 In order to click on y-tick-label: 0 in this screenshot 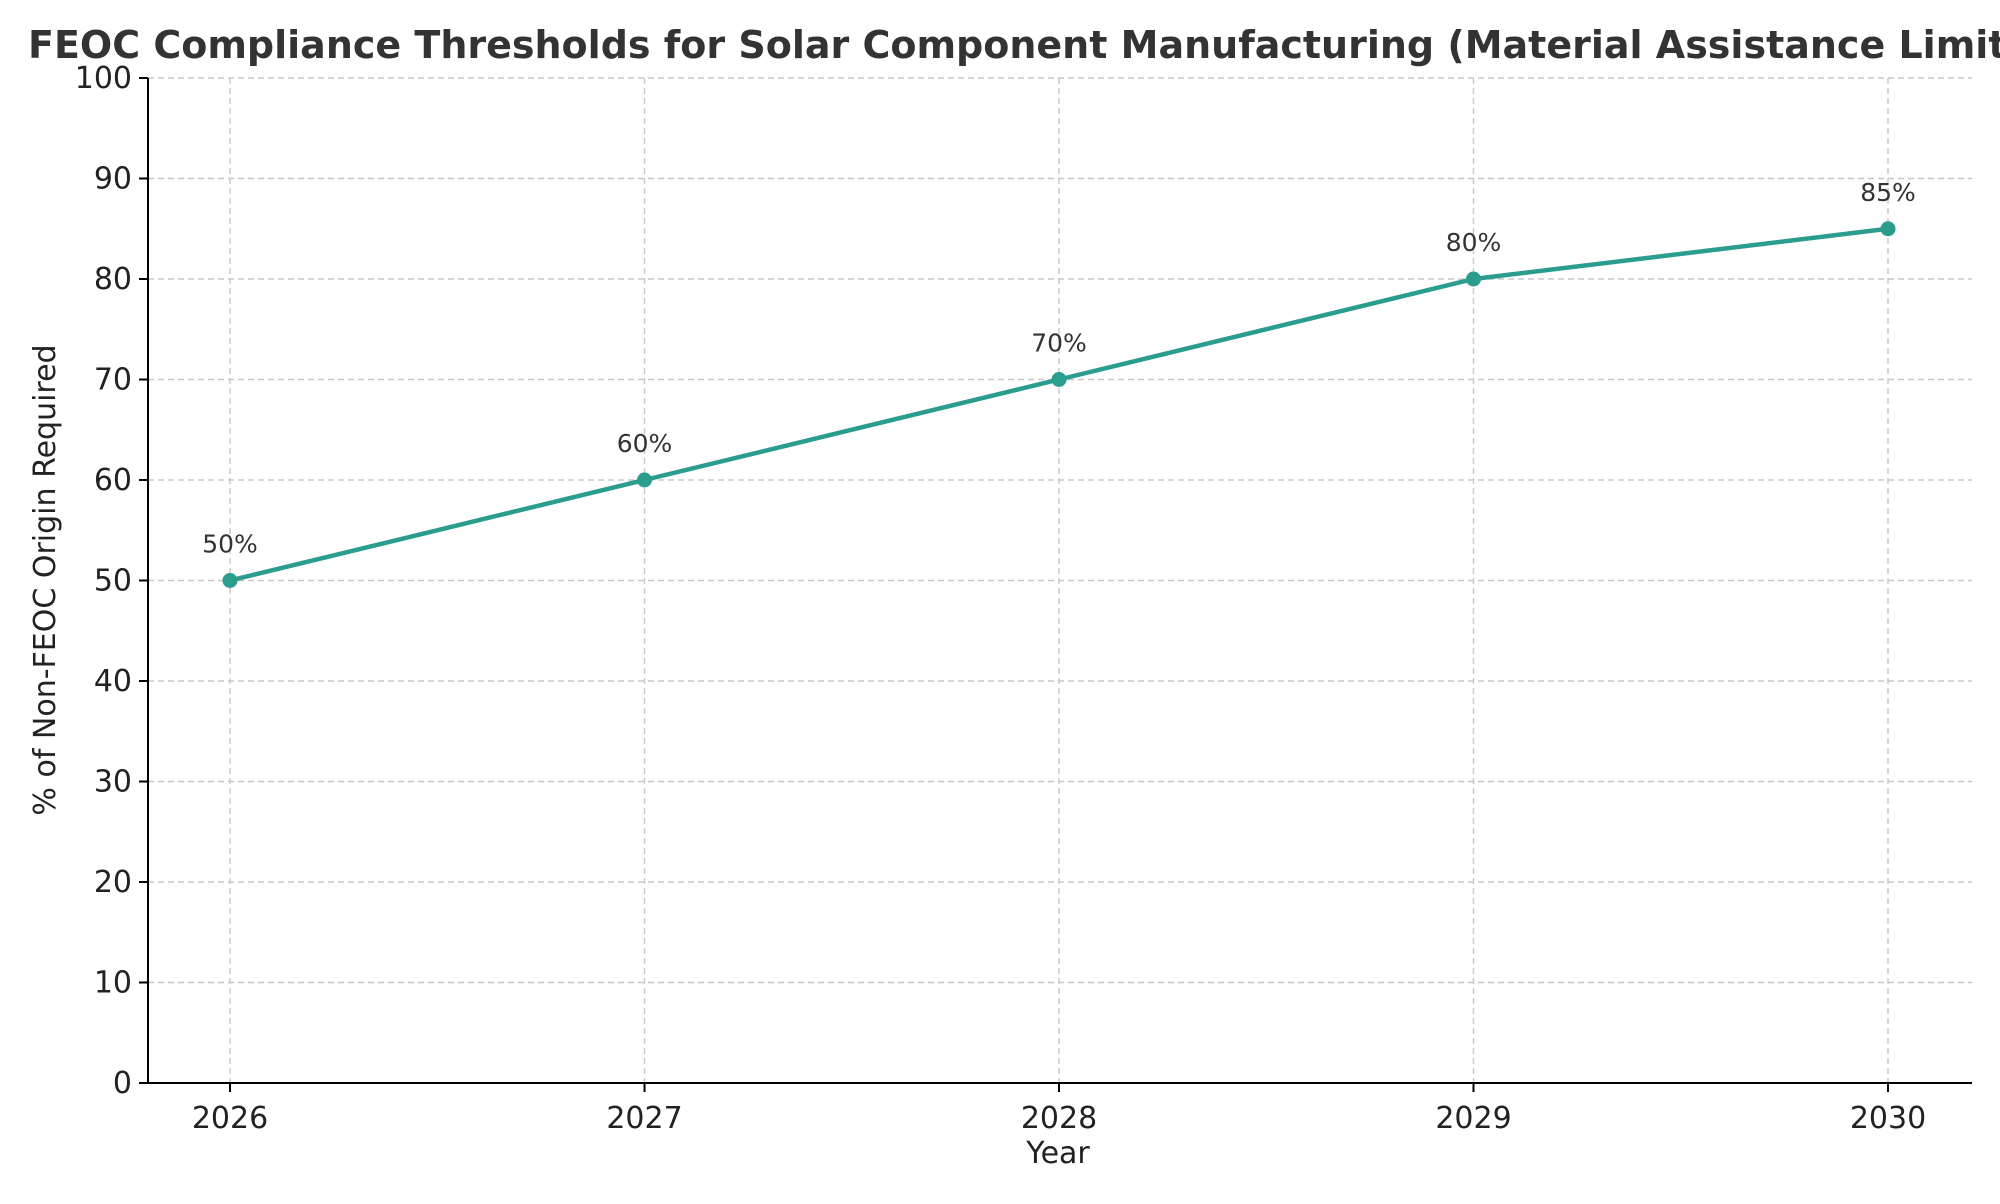, I will do `click(122, 1083)`.